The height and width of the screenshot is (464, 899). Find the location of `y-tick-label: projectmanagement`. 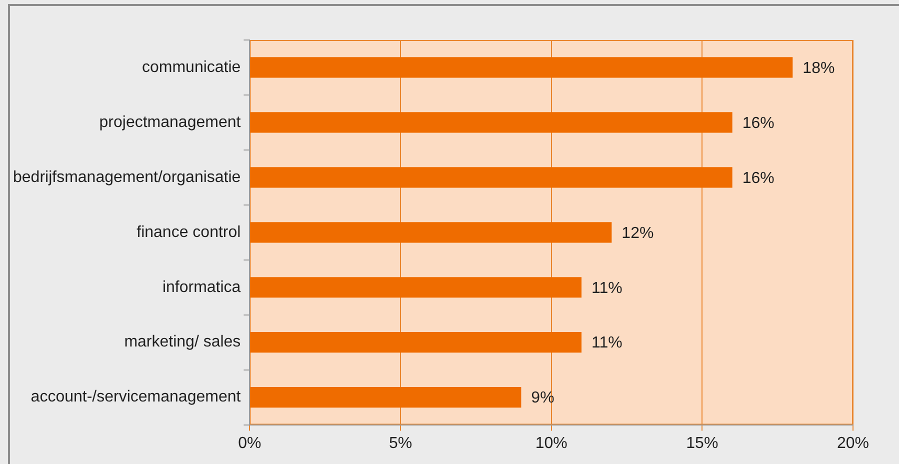

y-tick-label: projectmanagement is located at coordinates (170, 122).